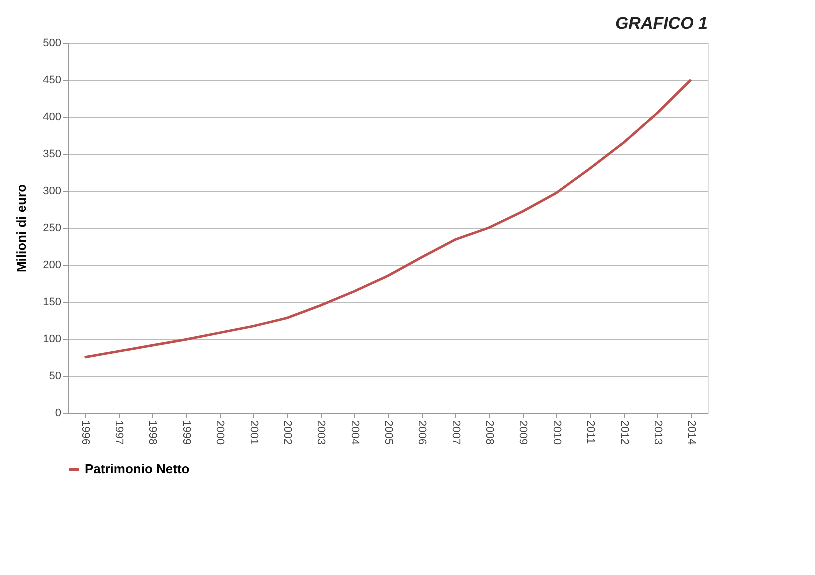 This screenshot has height=575, width=815. Describe the element at coordinates (58, 414) in the screenshot. I see `y-tick-label: 0` at that location.